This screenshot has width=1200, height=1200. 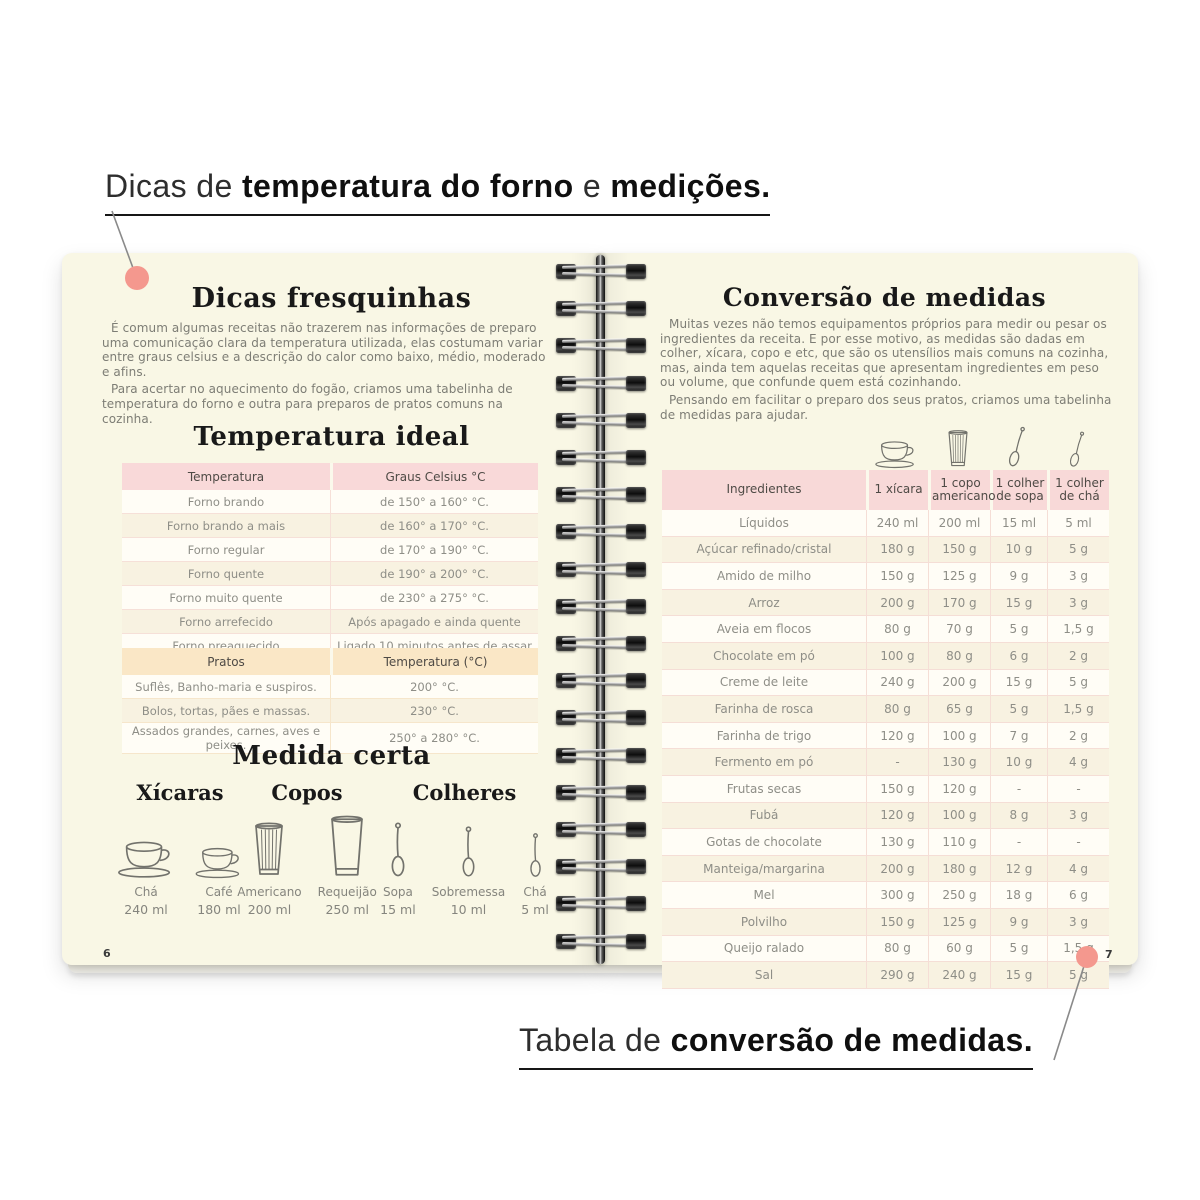 What do you see at coordinates (600, 968) in the screenshot?
I see `page-stack-edge` at bounding box center [600, 968].